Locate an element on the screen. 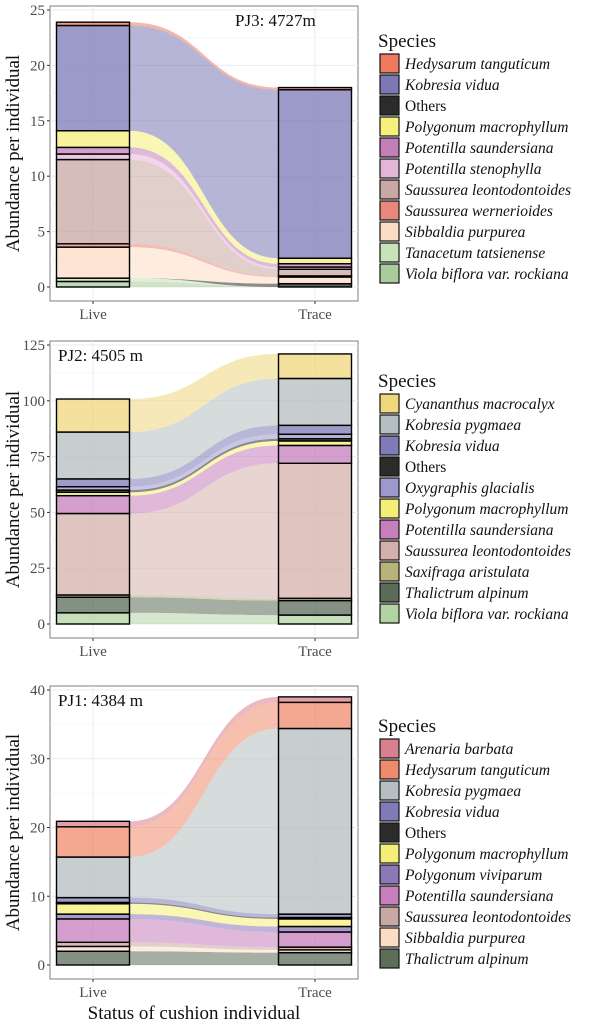 The height and width of the screenshot is (1026, 600). legend-label: Tanacetum tatsienense is located at coordinates (475, 253).